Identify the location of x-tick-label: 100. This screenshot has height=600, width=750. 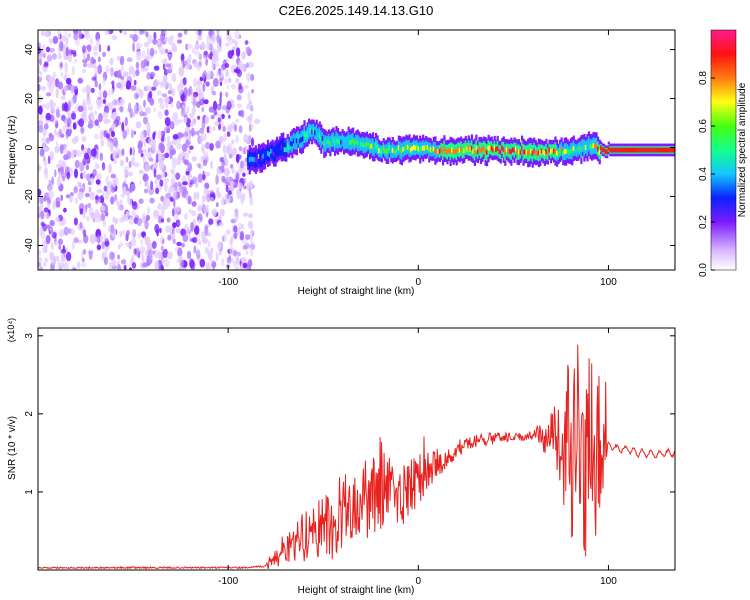
(608, 282).